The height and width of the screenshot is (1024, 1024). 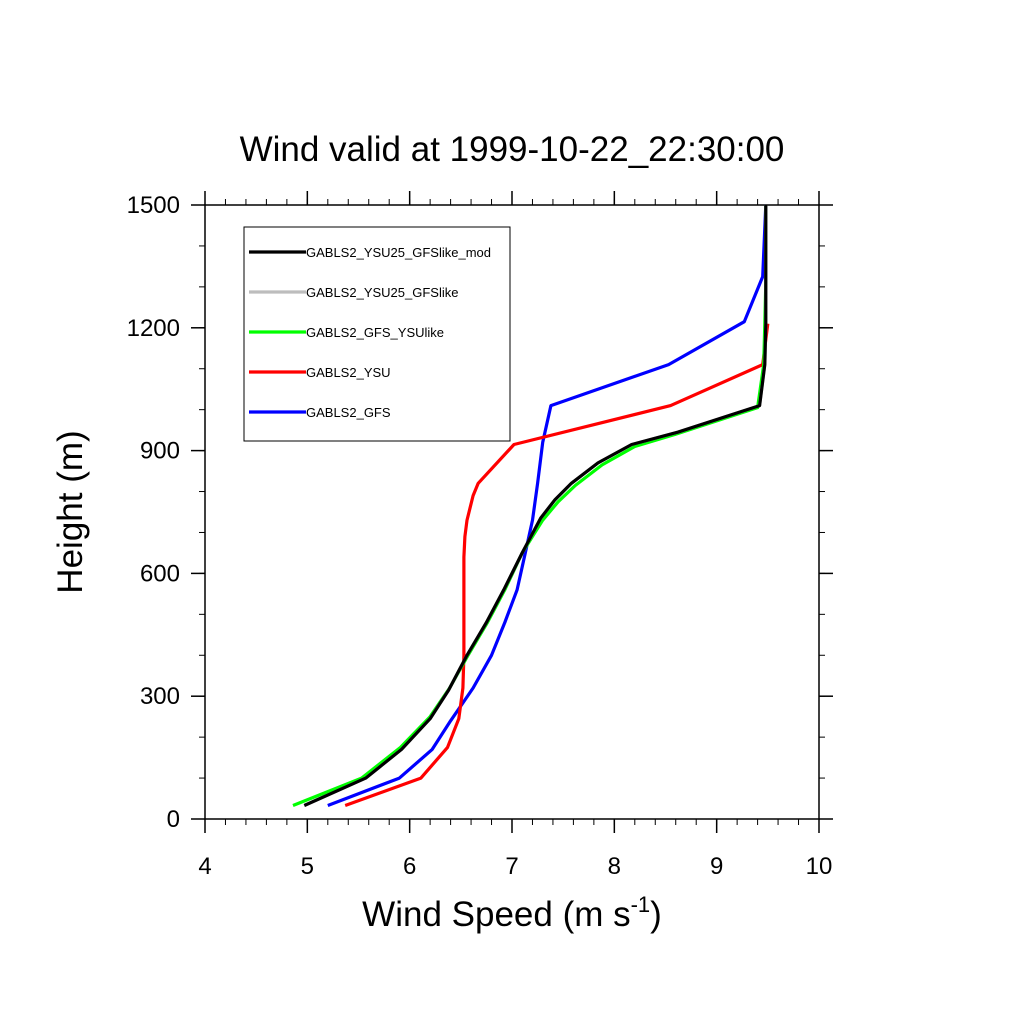 I want to click on x-axis-label-close: ), so click(x=656, y=914).